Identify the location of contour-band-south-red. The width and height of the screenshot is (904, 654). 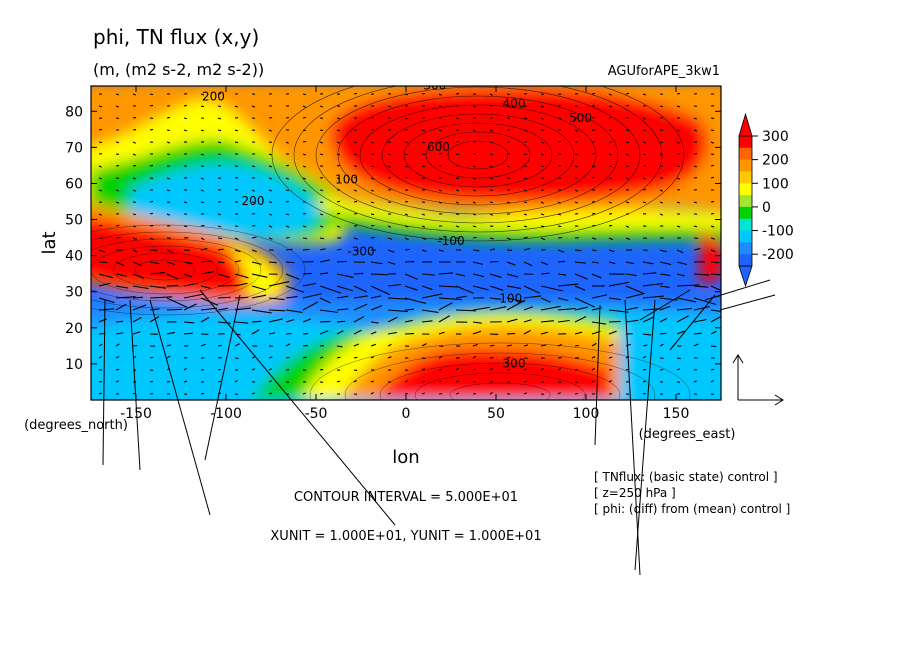
(492, 374).